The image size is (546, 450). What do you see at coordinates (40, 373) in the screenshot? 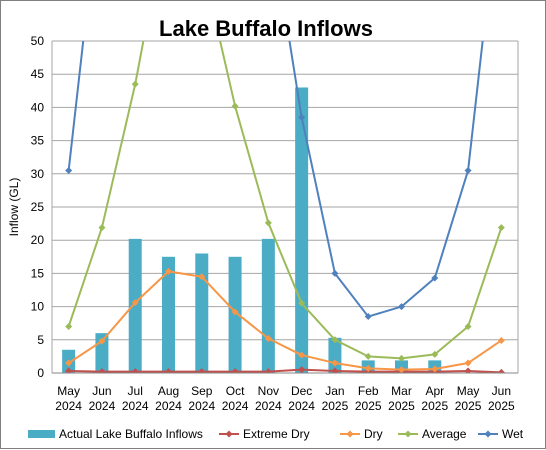
I see `y-tick-label: 0` at bounding box center [40, 373].